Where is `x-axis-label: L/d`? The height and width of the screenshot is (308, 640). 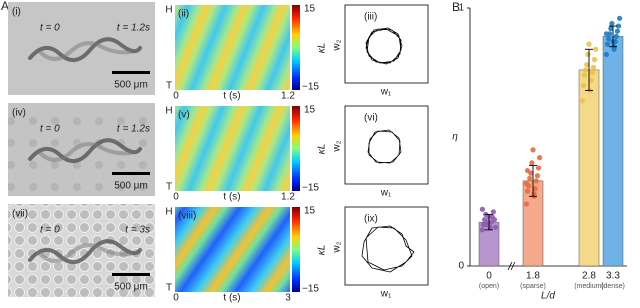 x-axis-label: L/d is located at coordinates (548, 296).